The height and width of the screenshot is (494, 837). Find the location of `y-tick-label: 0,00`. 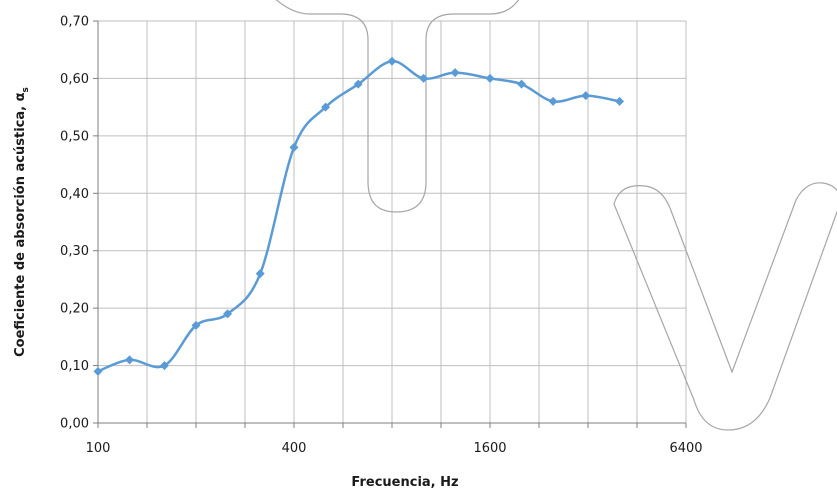

y-tick-label: 0,00 is located at coordinates (74, 424).